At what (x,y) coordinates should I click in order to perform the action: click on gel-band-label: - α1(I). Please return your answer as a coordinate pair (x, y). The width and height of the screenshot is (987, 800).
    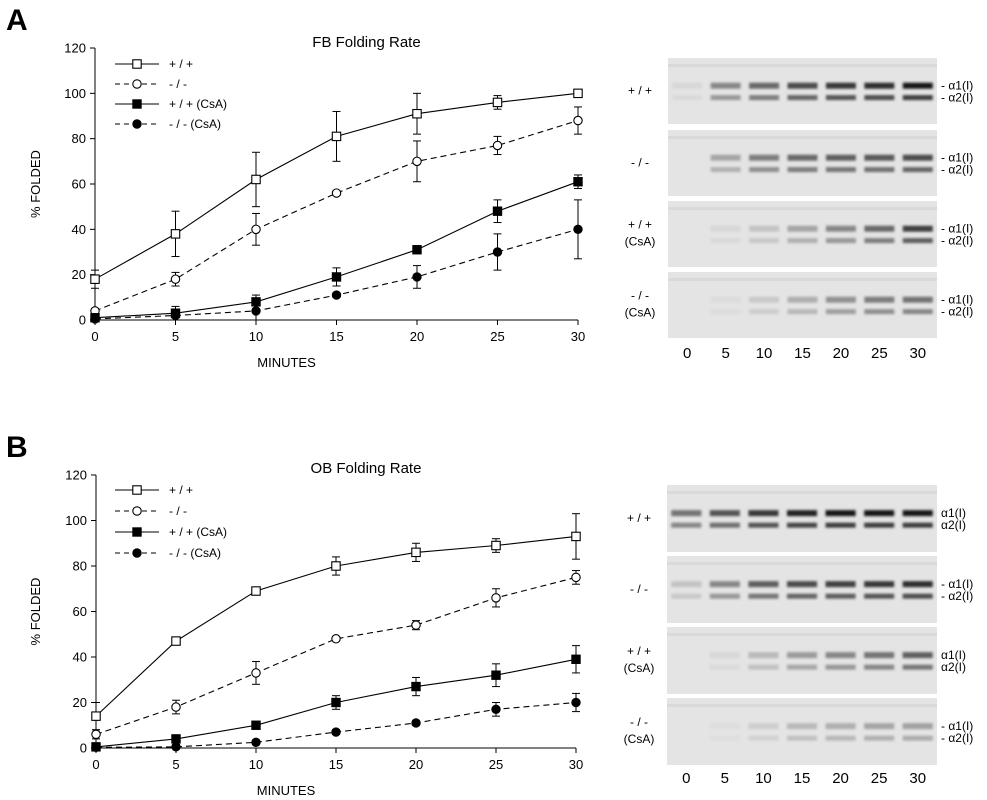
    Looking at the image, I should click on (957, 584).